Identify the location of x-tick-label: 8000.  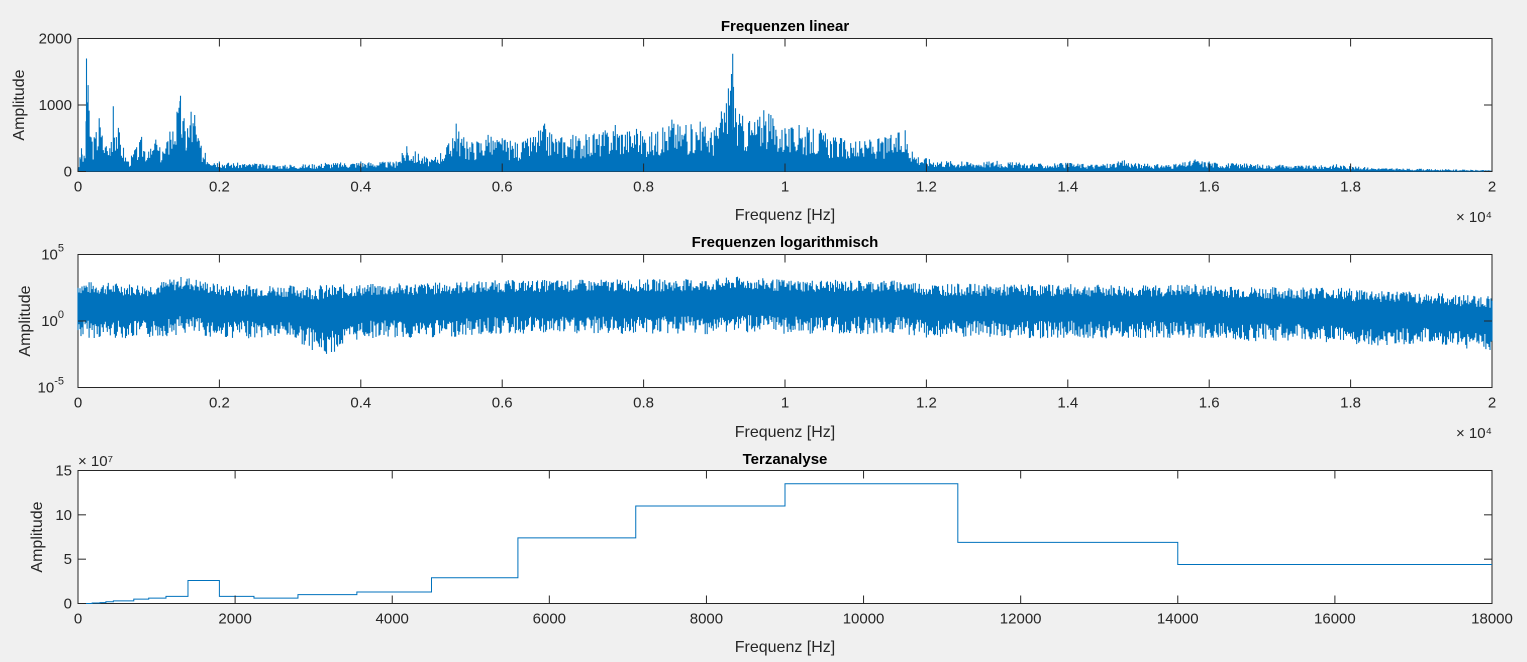
(706, 619).